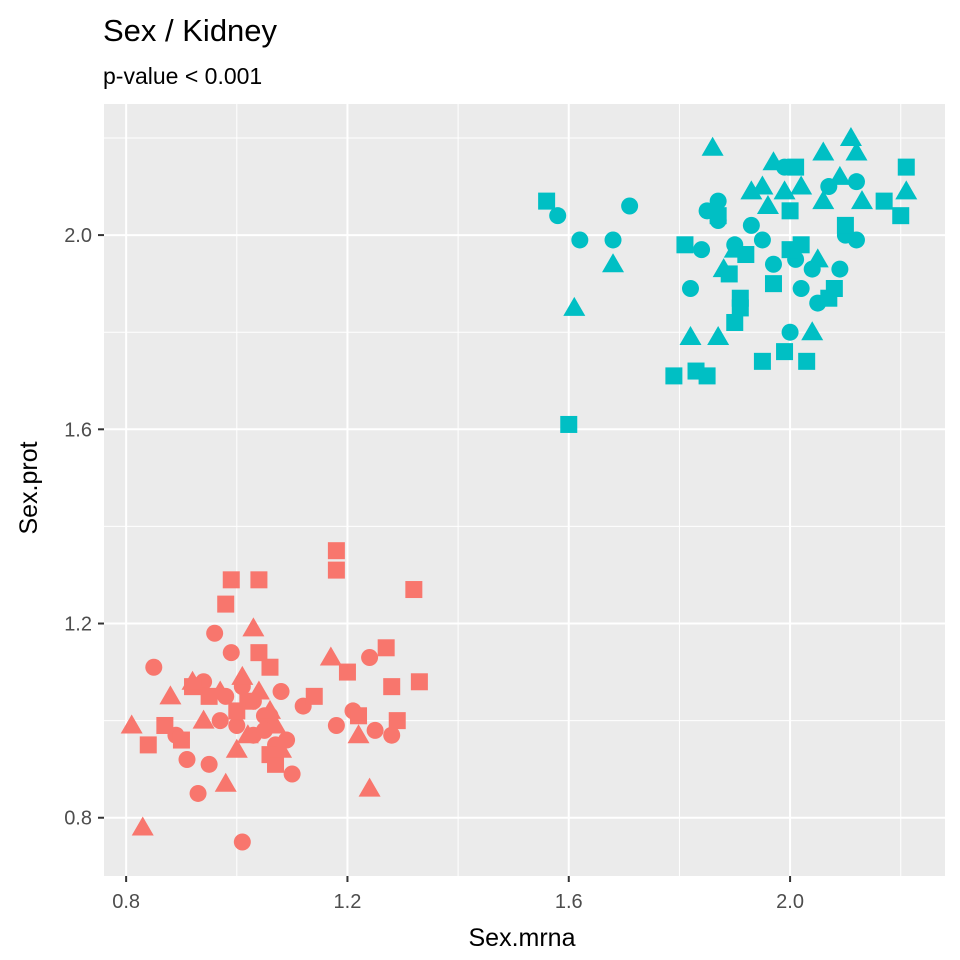 The height and width of the screenshot is (960, 960). I want to click on y-tick-label: 1.6, so click(78, 430).